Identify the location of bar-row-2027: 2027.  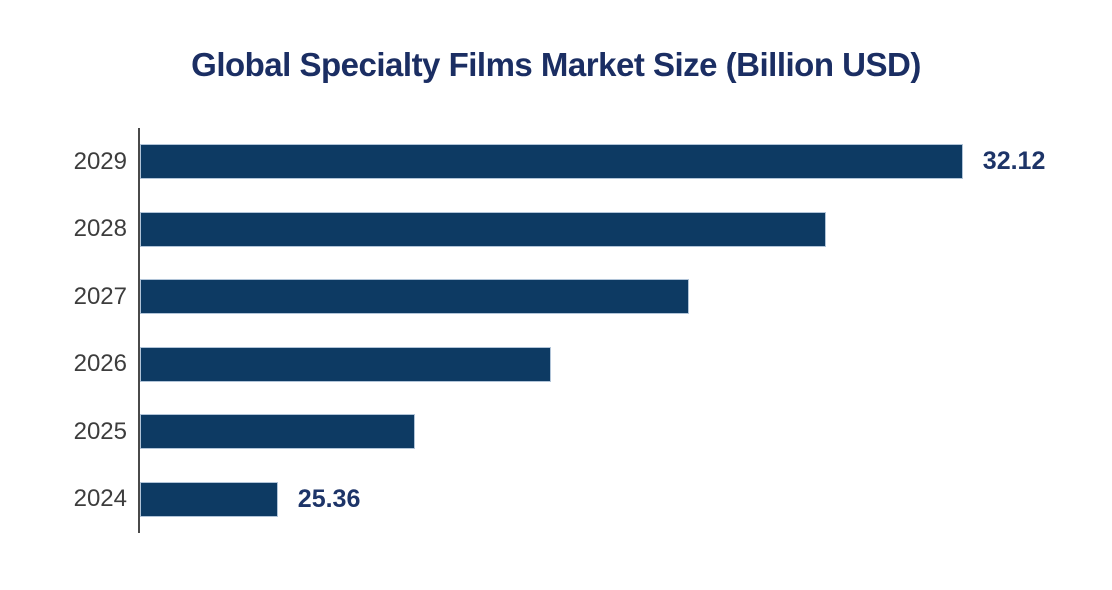
(563, 297).